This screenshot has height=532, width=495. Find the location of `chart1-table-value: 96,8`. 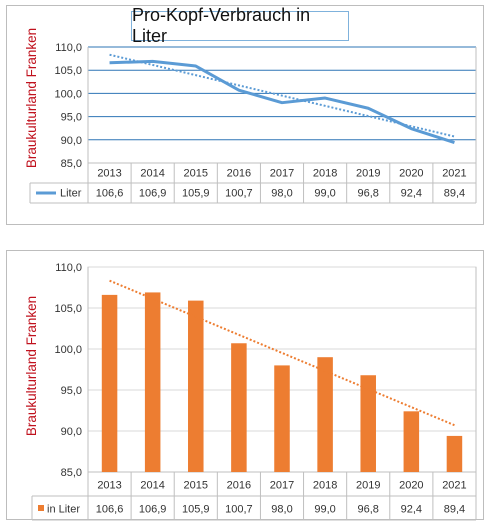

chart1-table-value: 96,8 is located at coordinates (368, 194).